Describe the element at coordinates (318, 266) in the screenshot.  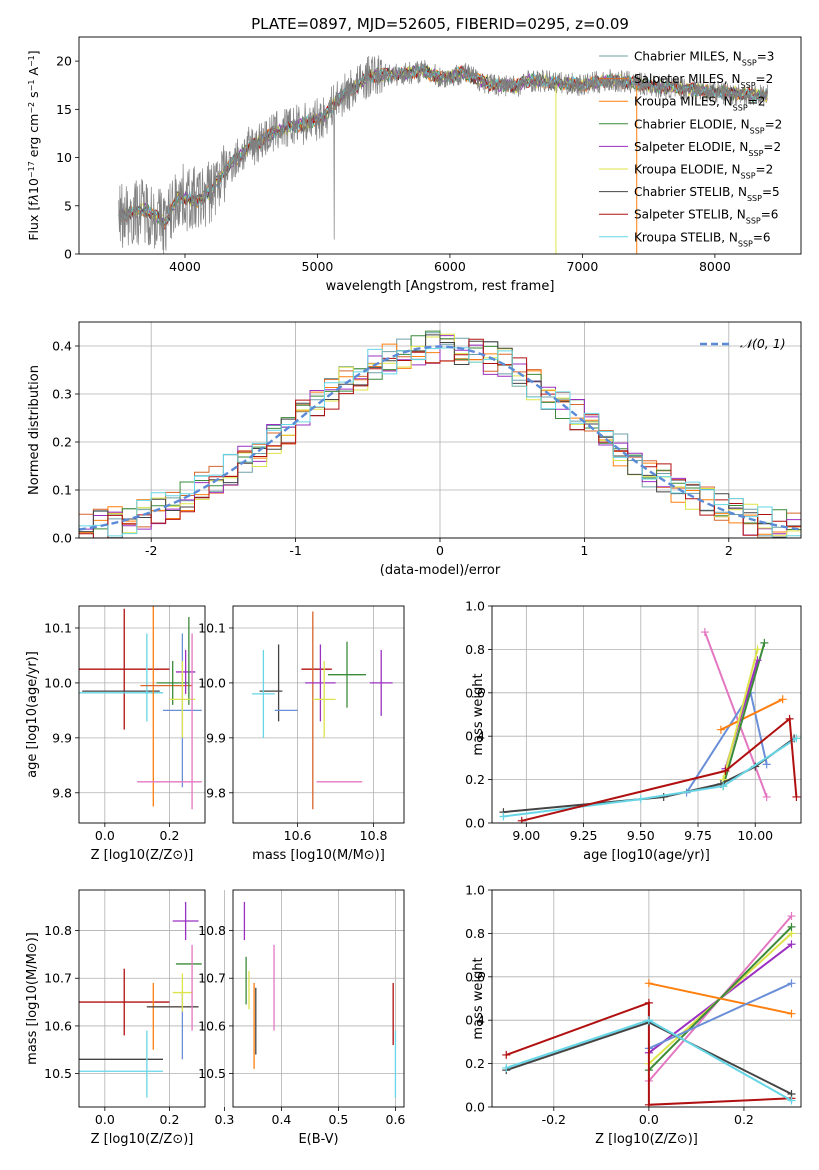
I see `x-tick-label: 5000` at that location.